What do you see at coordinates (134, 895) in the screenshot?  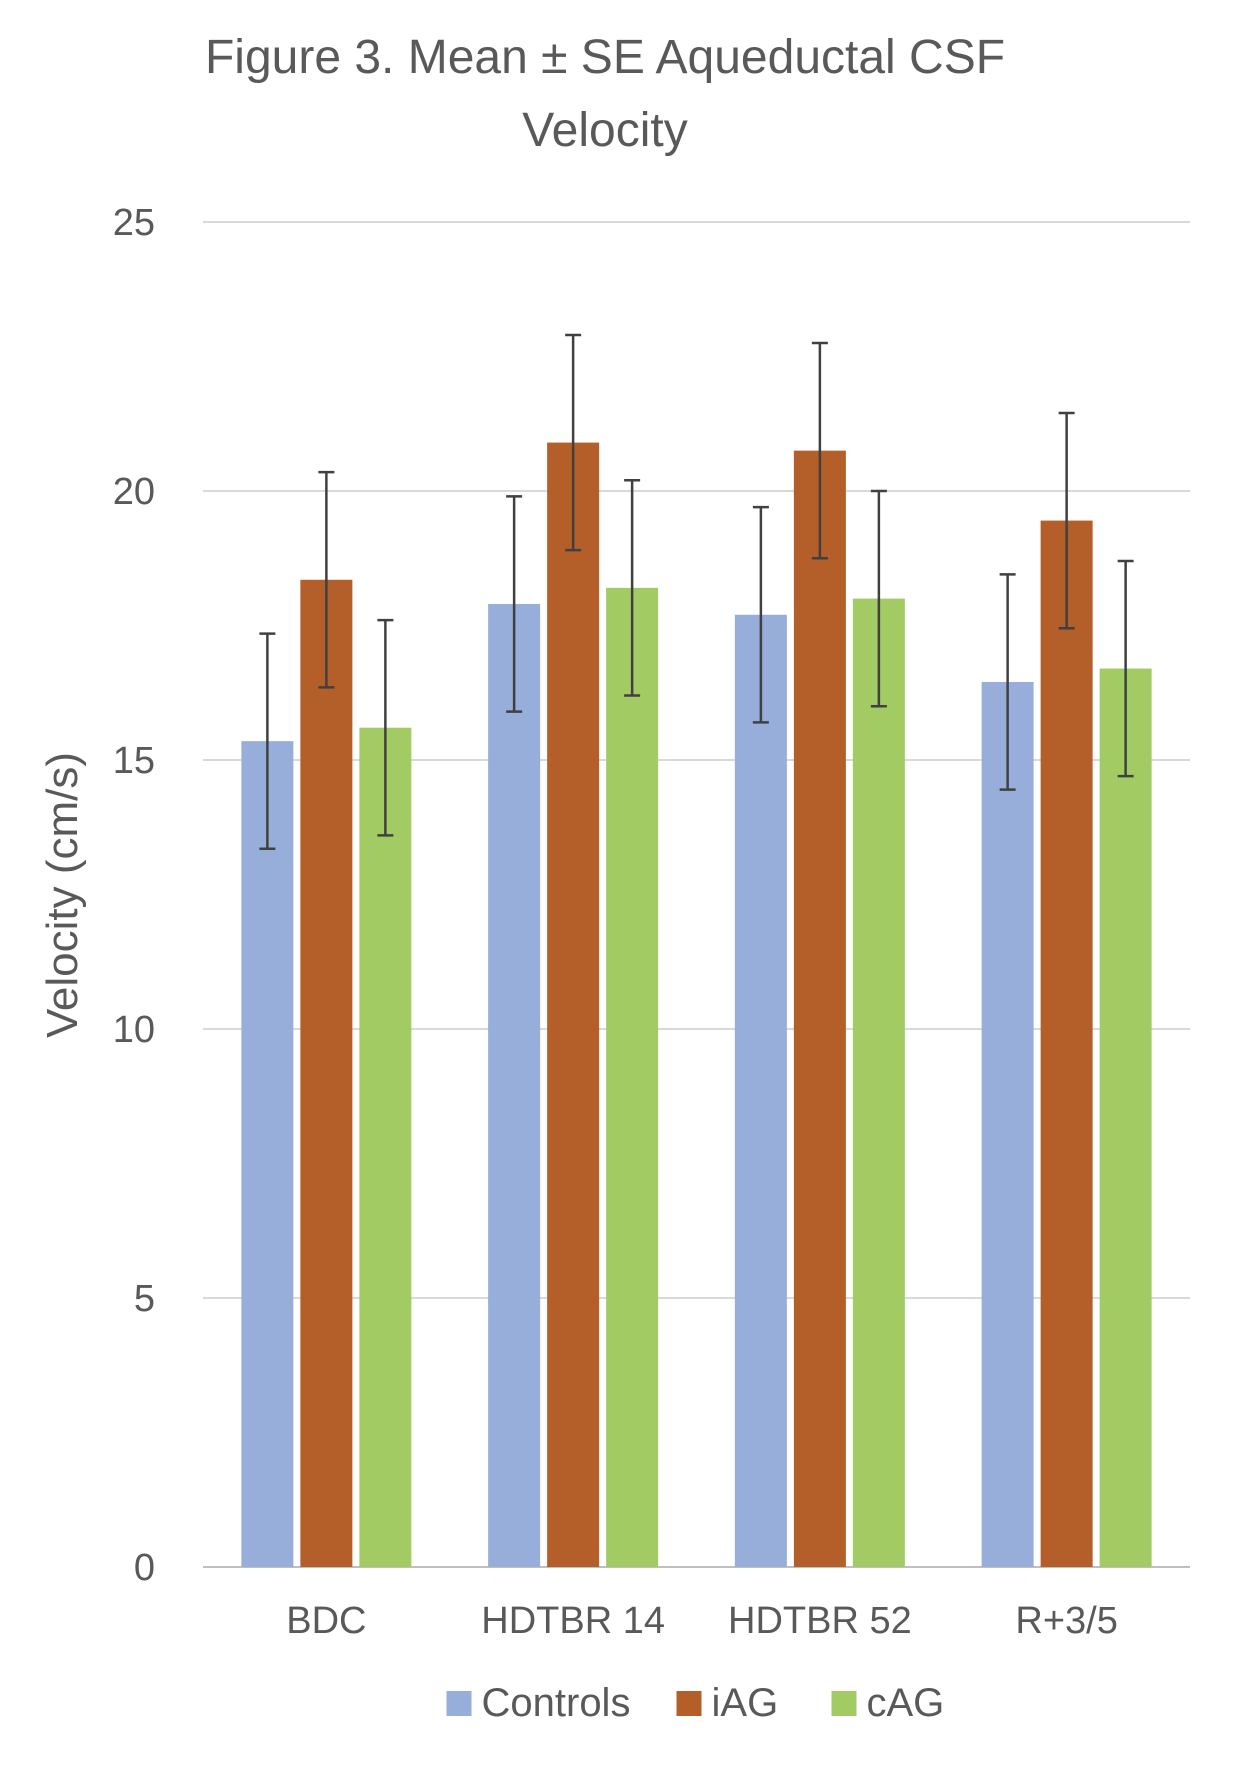 I see `y-axis-ticks: 0 5 10 15 20 25` at bounding box center [134, 895].